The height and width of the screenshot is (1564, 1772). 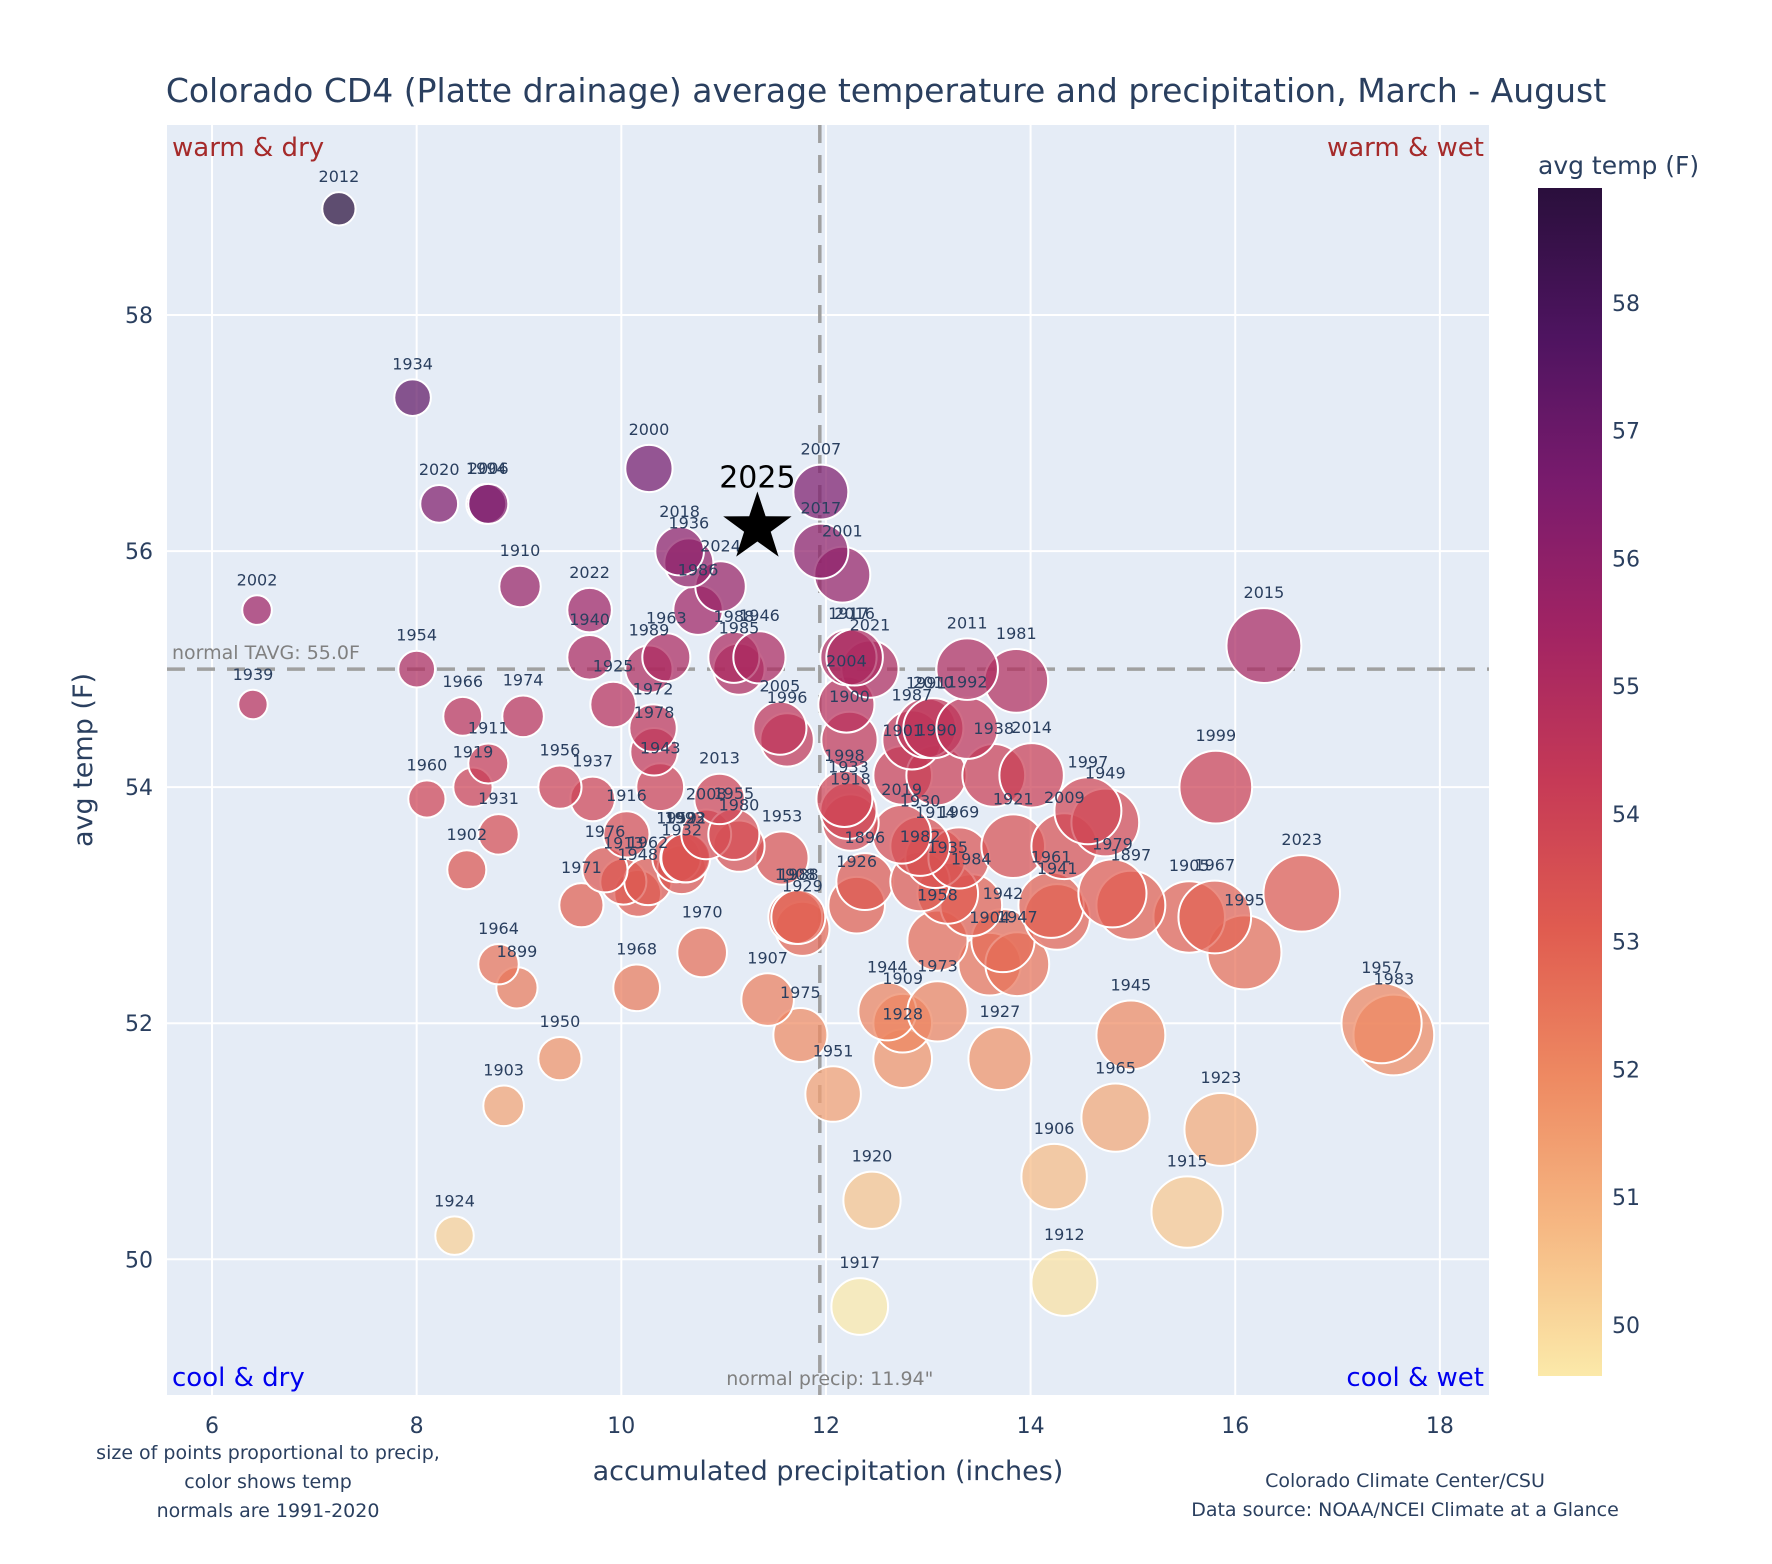 What do you see at coordinates (589, 572) in the screenshot?
I see `data-point-label: 2022` at bounding box center [589, 572].